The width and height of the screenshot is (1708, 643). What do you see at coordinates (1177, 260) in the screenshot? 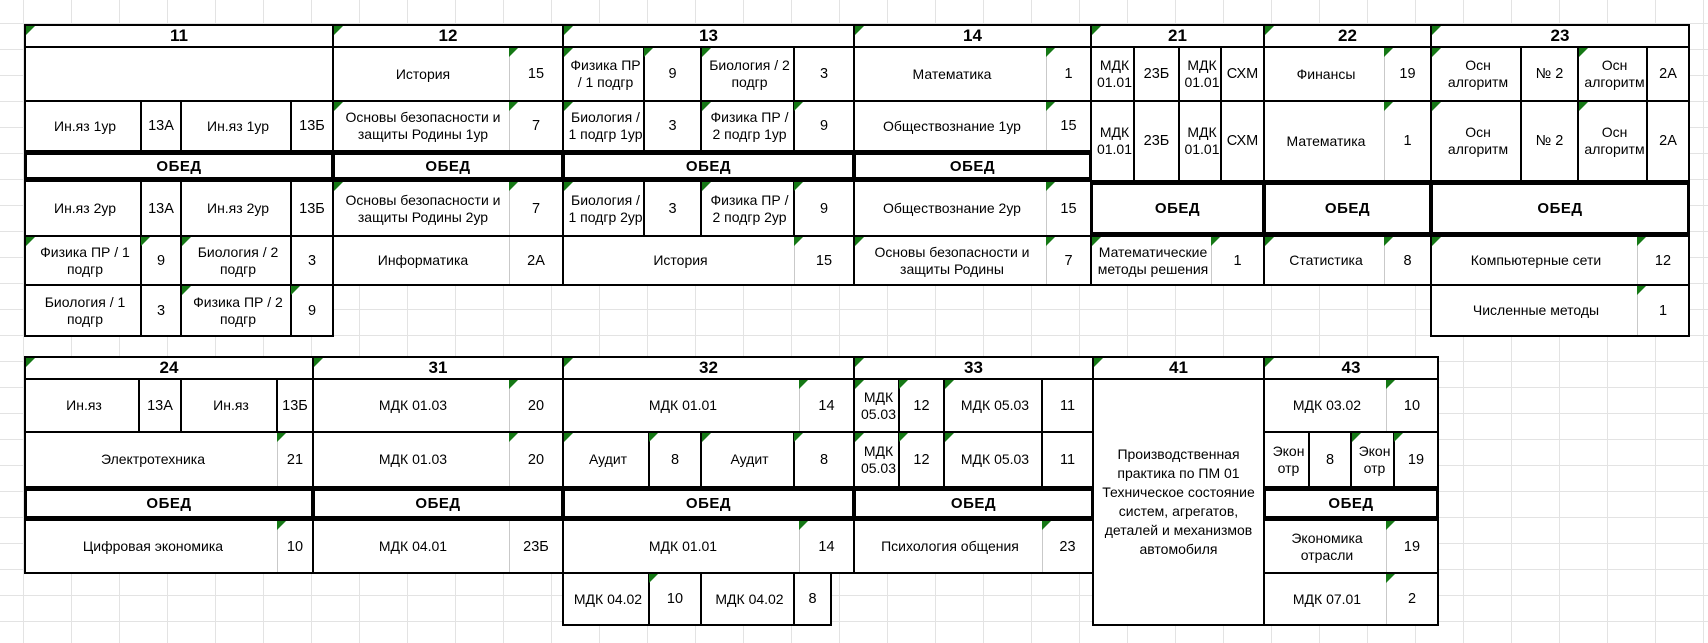
I see `lesson-cell: 1 Математические методы решения` at bounding box center [1177, 260].